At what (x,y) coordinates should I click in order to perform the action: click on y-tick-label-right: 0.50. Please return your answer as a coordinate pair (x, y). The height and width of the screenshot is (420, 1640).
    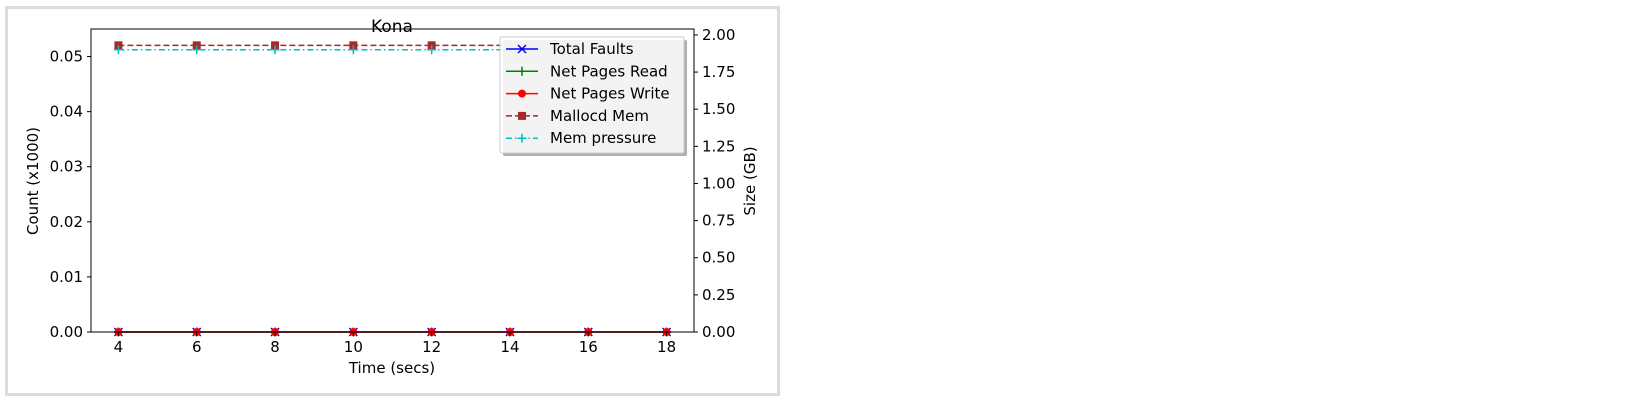
    Looking at the image, I should click on (718, 258).